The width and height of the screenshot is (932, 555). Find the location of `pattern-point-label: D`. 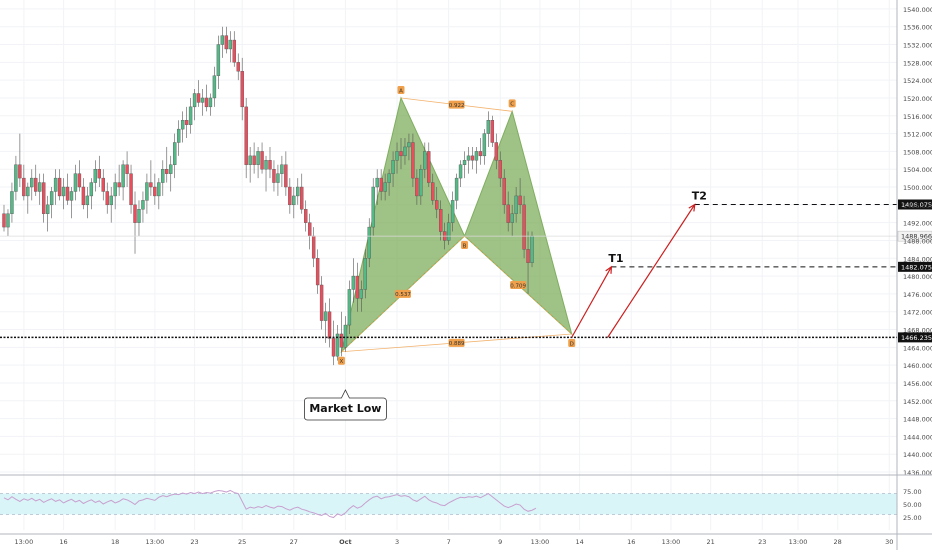

pattern-point-label: D is located at coordinates (572, 344).